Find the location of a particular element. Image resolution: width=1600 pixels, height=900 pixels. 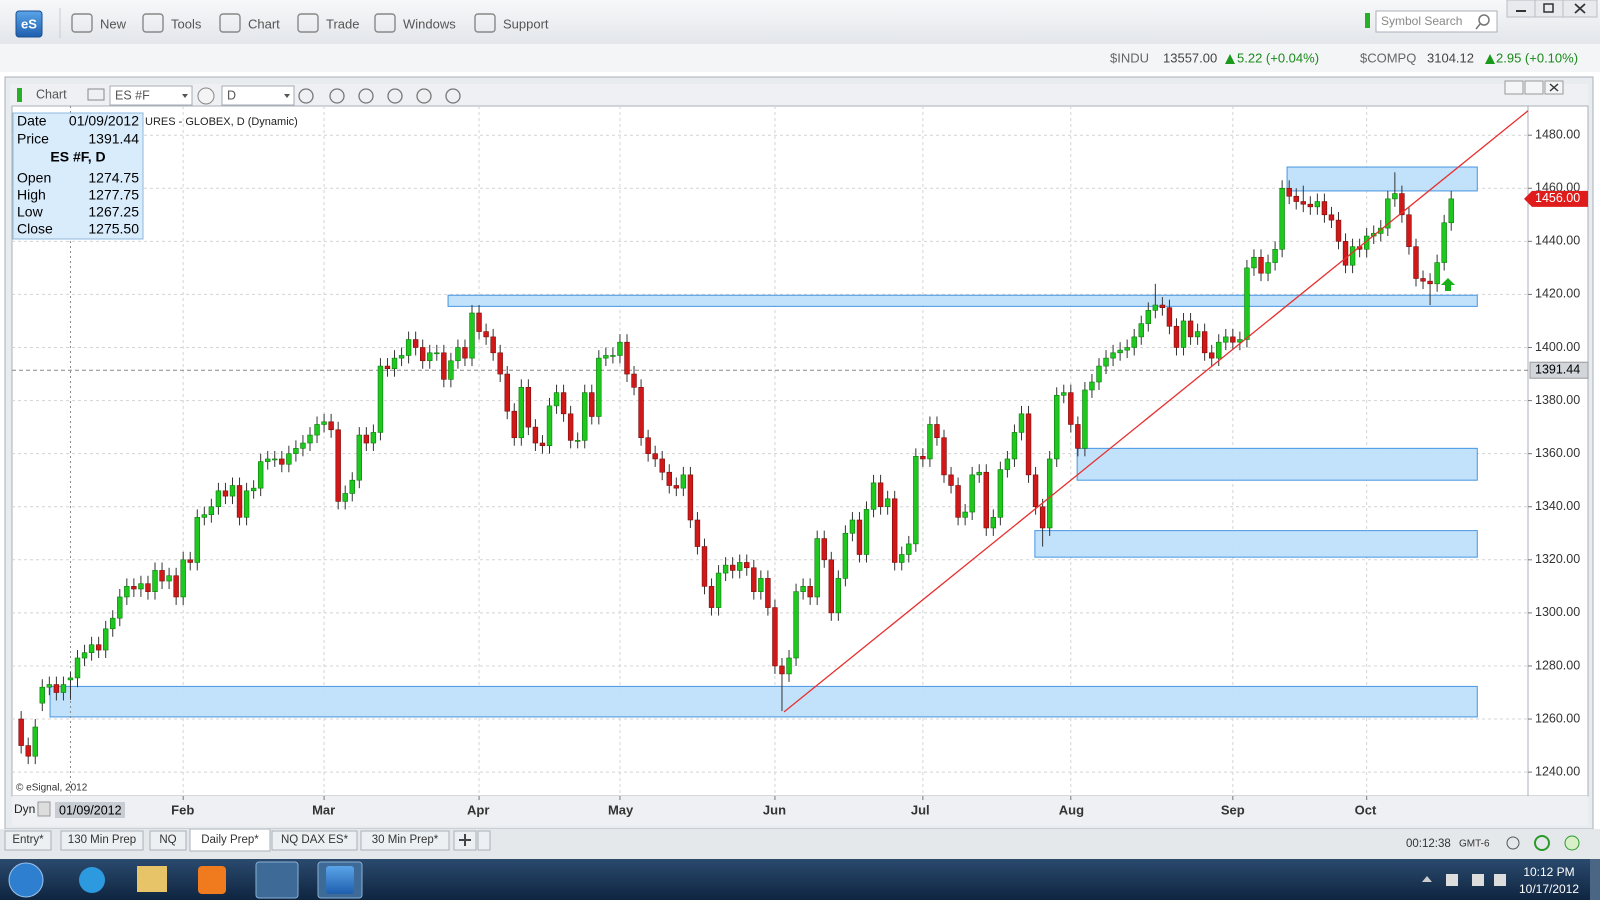

help-icon is located at coordinates (1572, 843).